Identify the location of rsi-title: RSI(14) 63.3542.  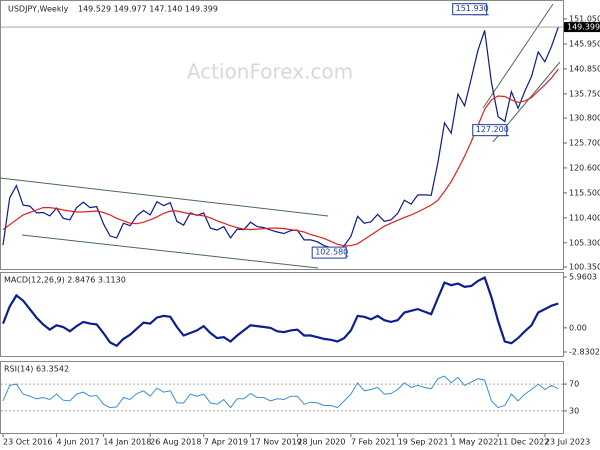
(36, 369).